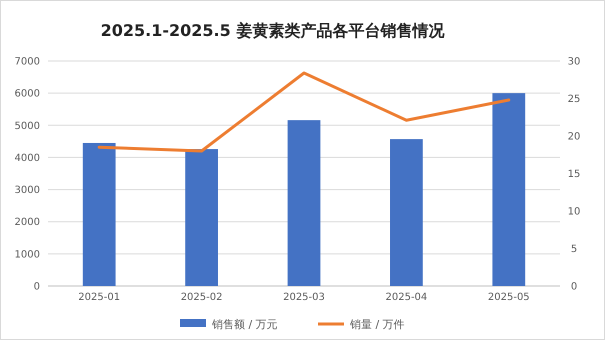  What do you see at coordinates (304, 297) in the screenshot?
I see `x-tick-label: 2025-03` at bounding box center [304, 297].